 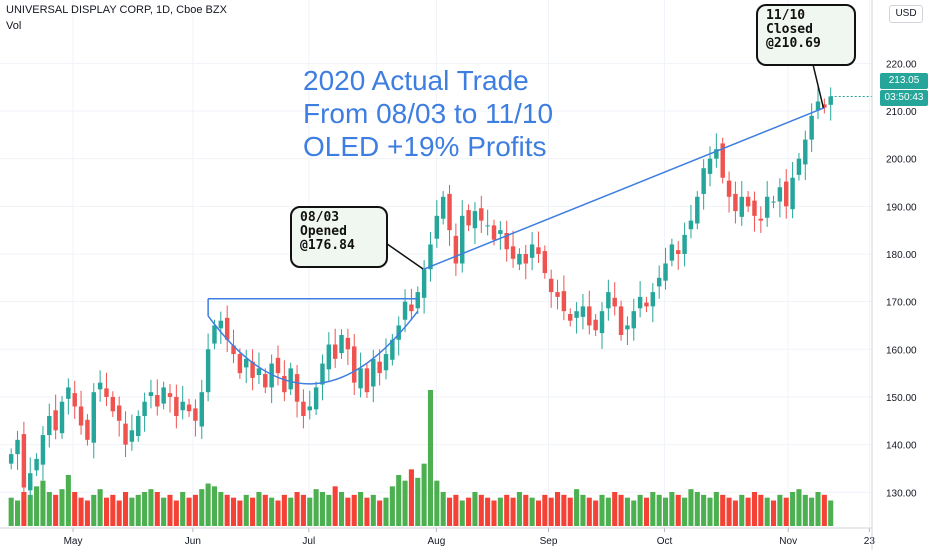 I want to click on y-tick-label: 170.00, so click(x=901, y=303).